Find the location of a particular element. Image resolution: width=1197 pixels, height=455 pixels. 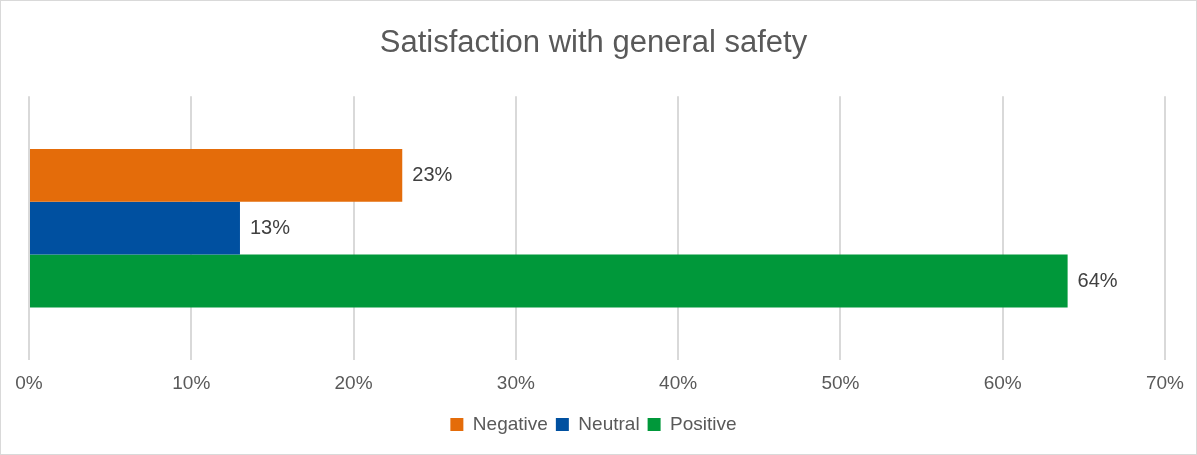

x-tick-label: 40% is located at coordinates (678, 382).